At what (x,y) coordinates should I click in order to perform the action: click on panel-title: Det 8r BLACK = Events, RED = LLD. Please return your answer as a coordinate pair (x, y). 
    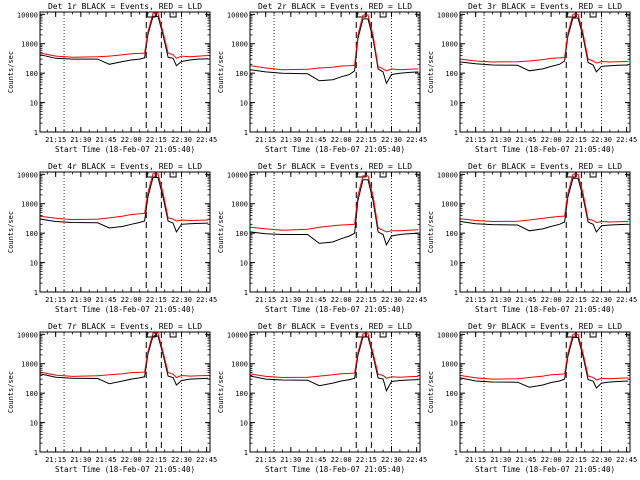
    Looking at the image, I should click on (335, 326).